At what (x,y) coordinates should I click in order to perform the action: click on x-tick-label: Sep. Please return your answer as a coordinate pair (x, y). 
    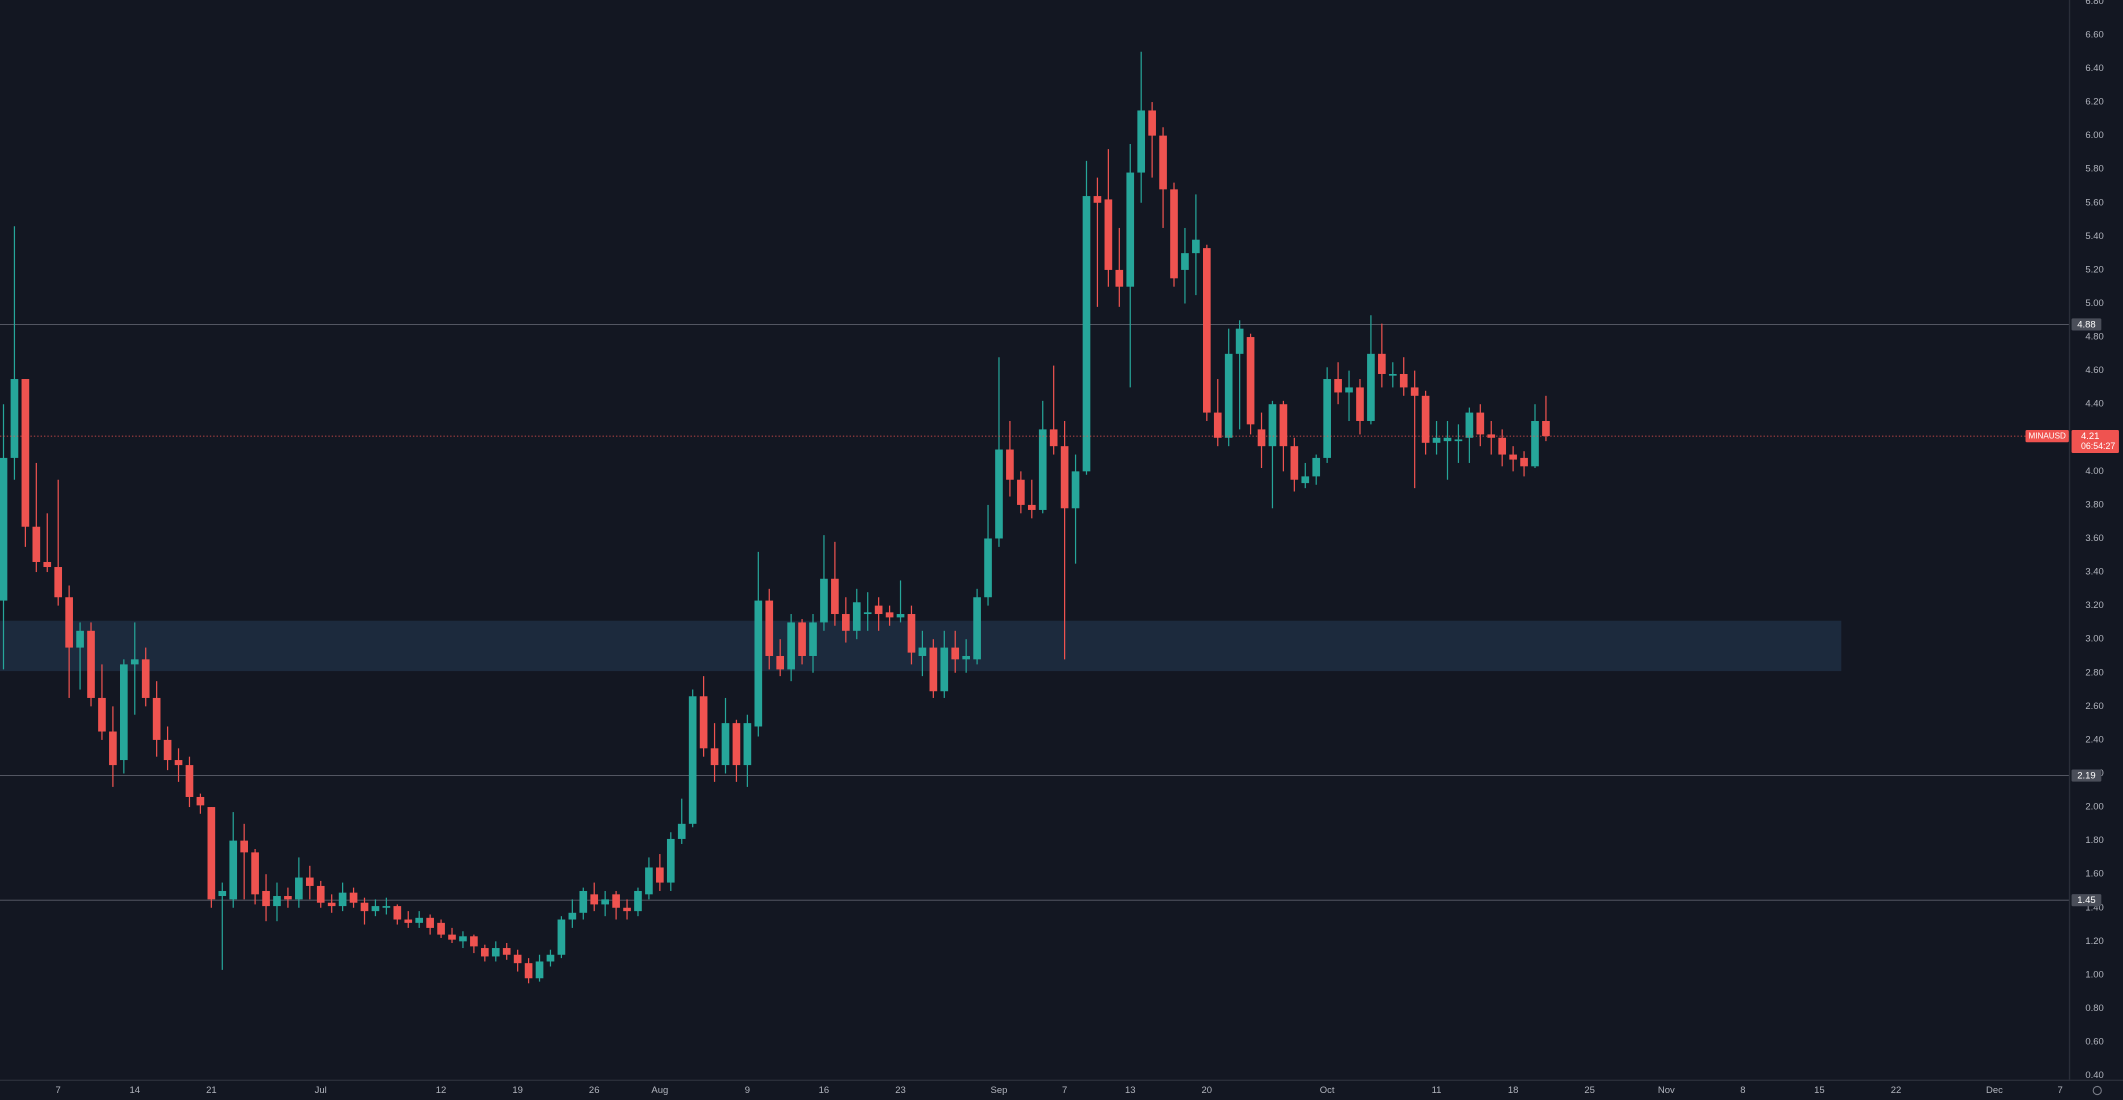
    Looking at the image, I should click on (999, 1090).